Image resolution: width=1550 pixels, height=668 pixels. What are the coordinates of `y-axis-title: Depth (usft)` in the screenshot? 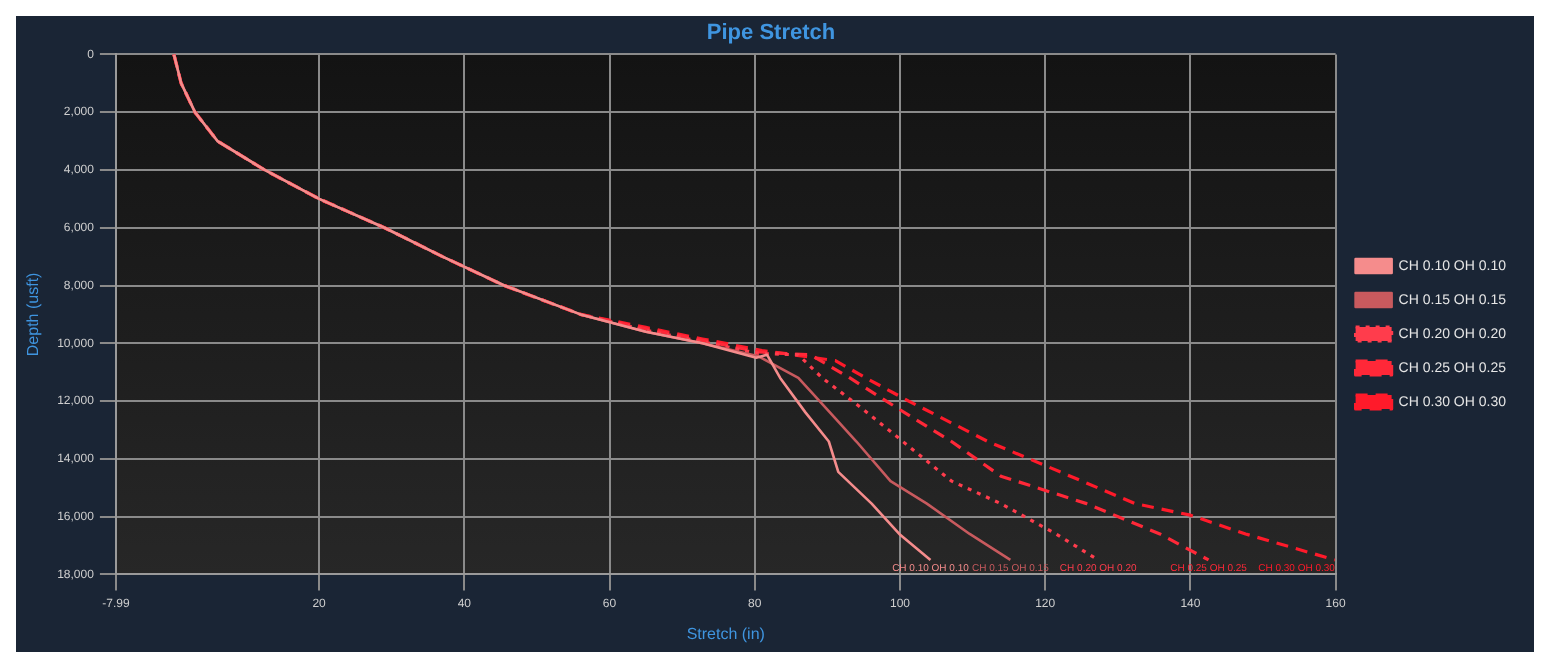 It's located at (33, 314).